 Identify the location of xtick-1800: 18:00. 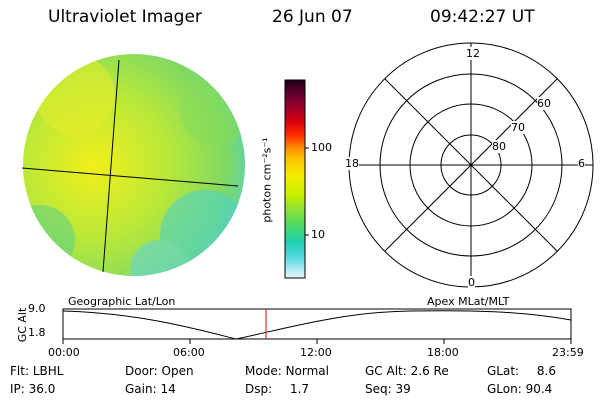
(443, 352).